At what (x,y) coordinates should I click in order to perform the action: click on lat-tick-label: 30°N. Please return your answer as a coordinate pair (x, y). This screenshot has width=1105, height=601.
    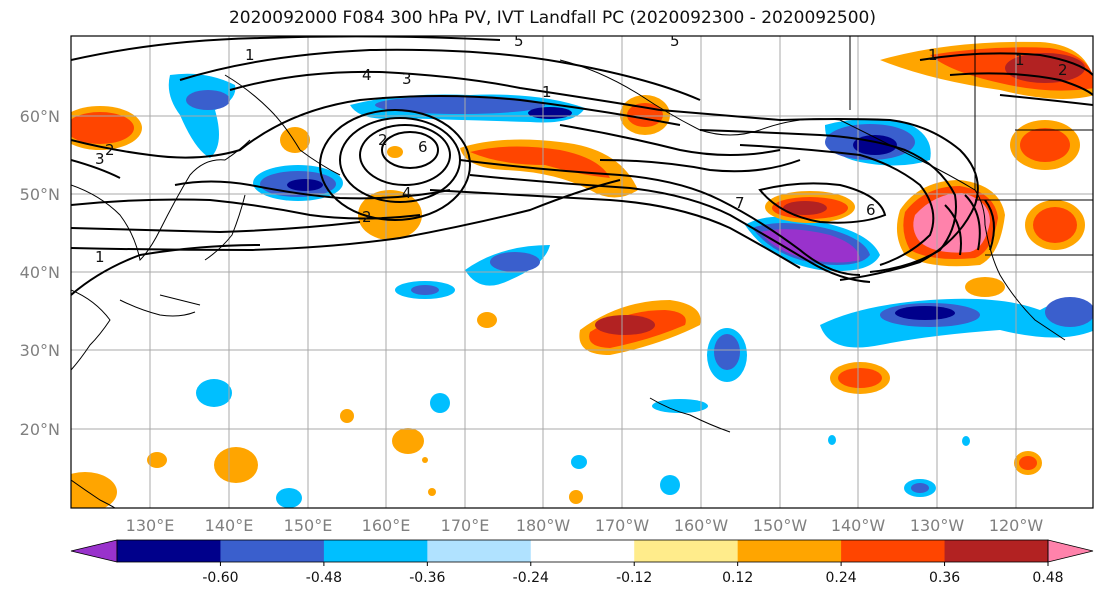
    Looking at the image, I should click on (40, 350).